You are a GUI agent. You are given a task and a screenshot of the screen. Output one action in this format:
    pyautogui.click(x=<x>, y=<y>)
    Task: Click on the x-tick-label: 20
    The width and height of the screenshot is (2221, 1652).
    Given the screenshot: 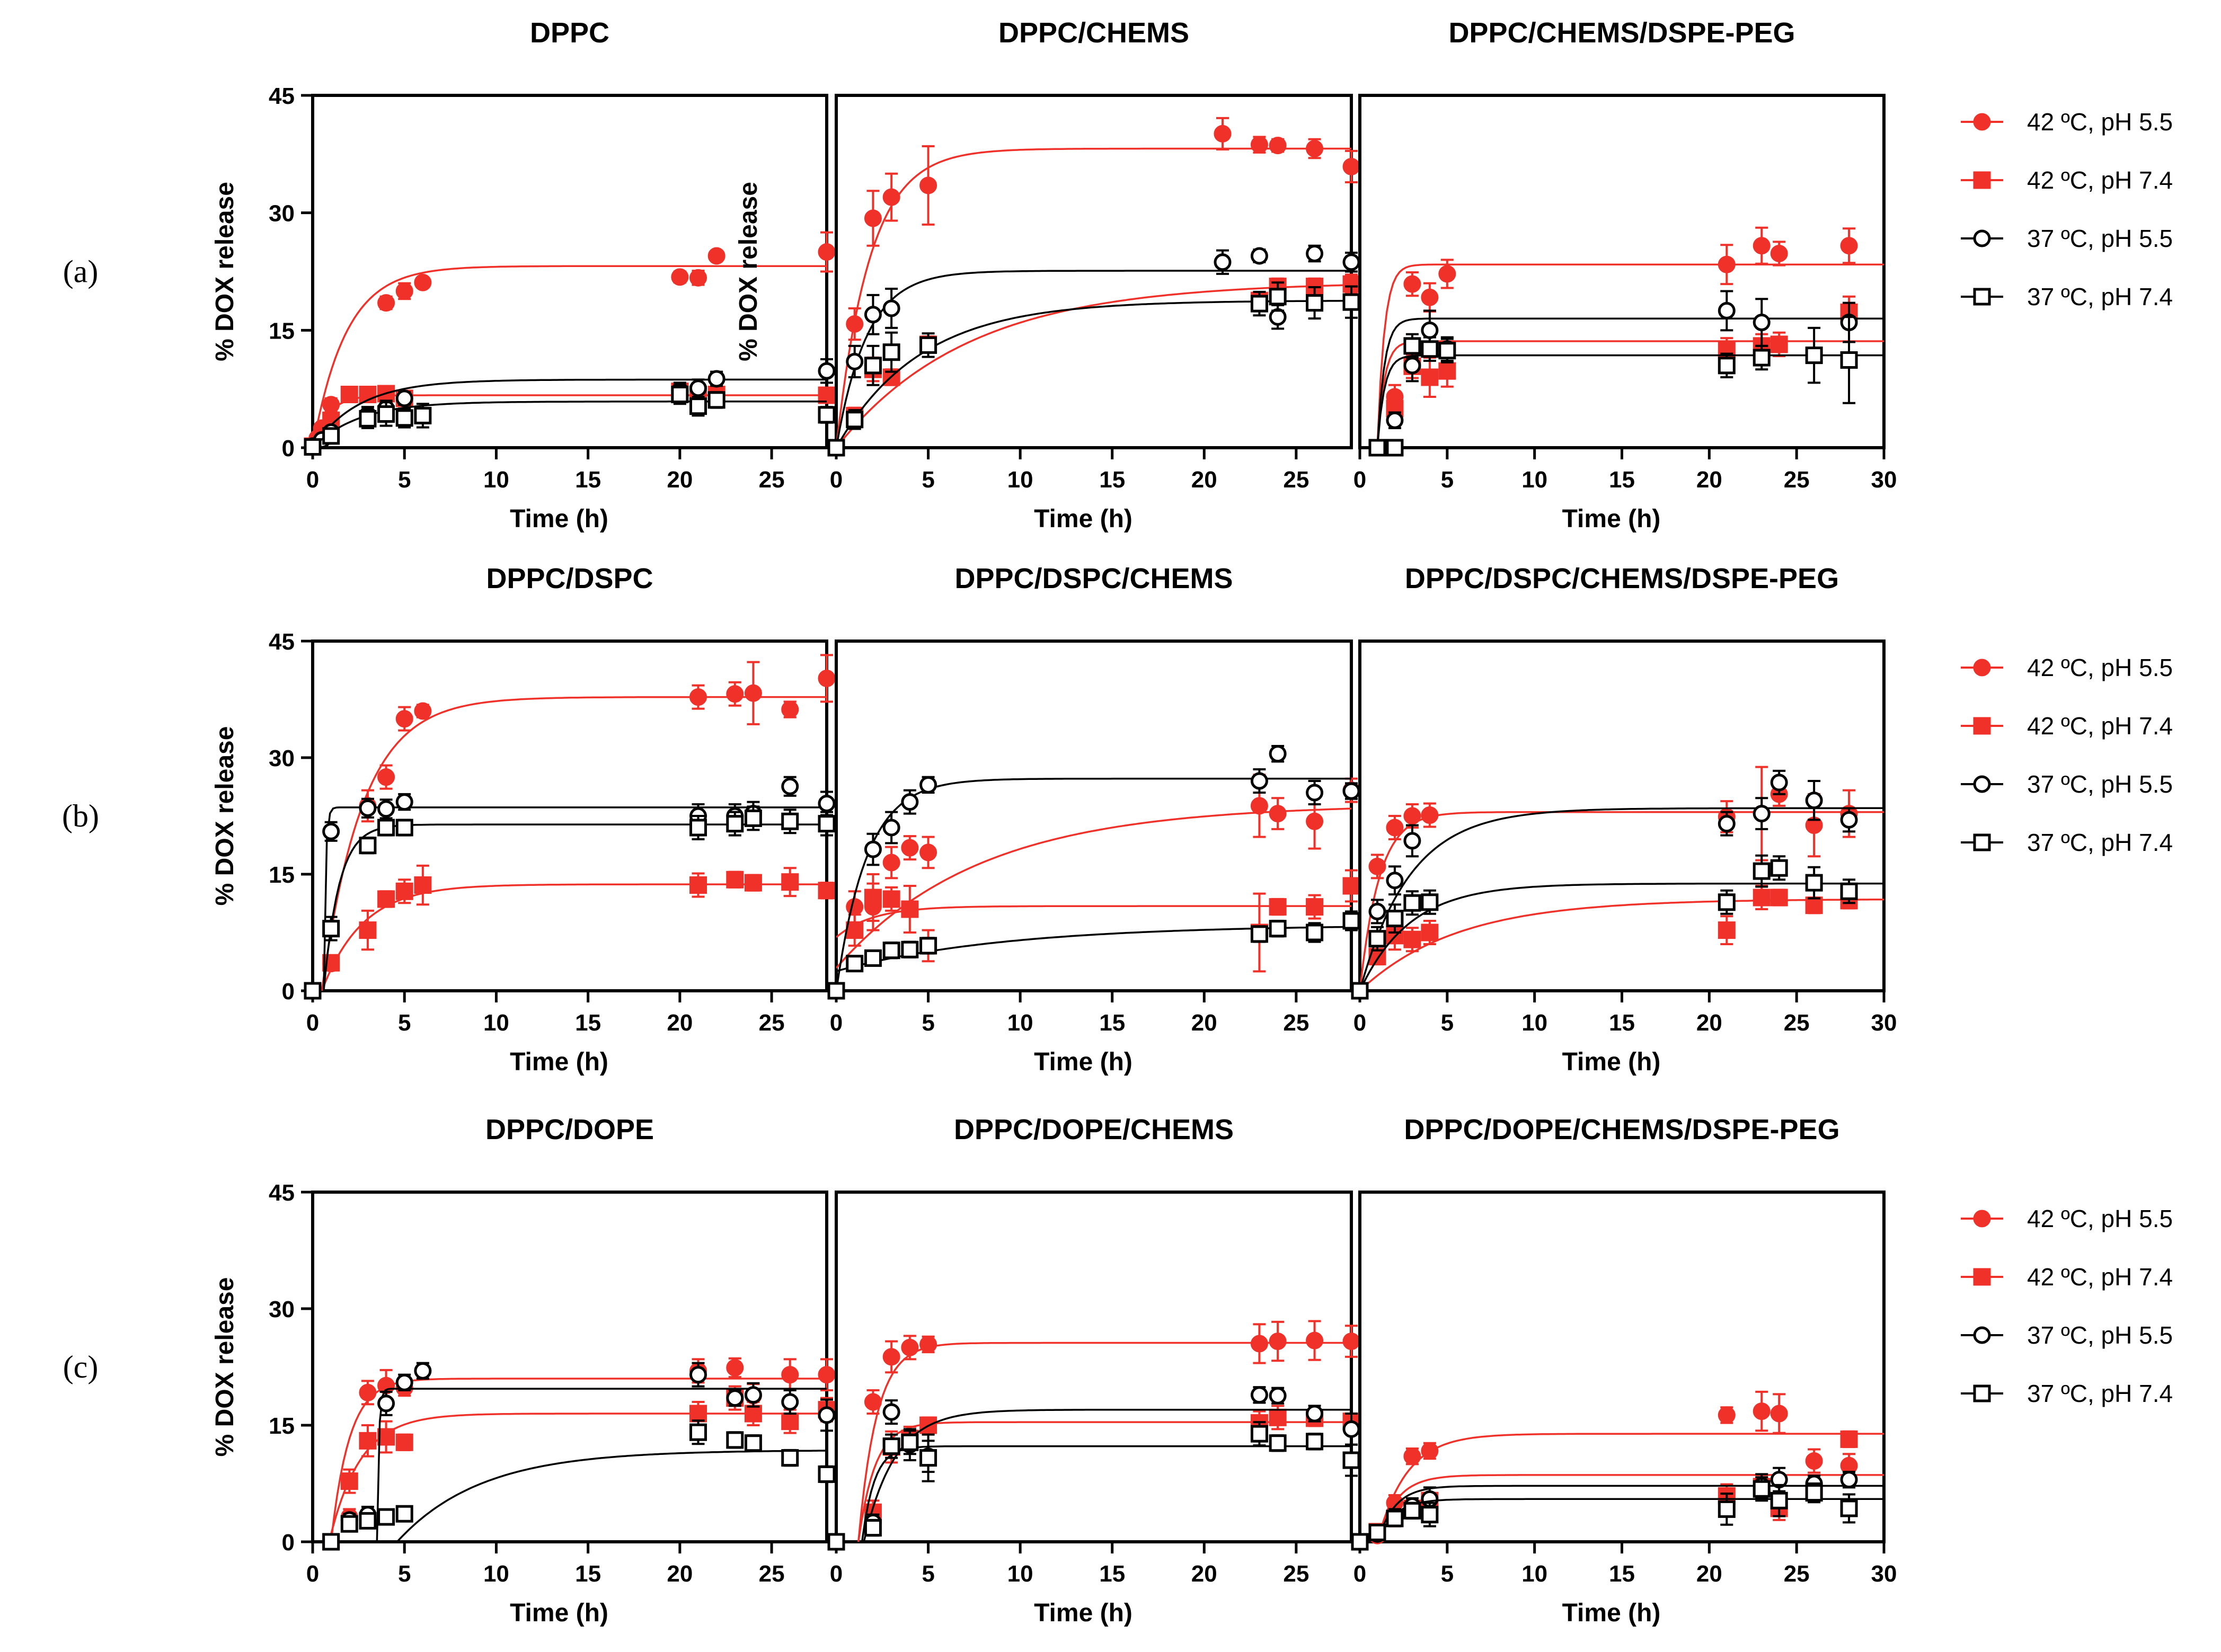 What is the action you would take?
    pyautogui.click(x=1204, y=480)
    